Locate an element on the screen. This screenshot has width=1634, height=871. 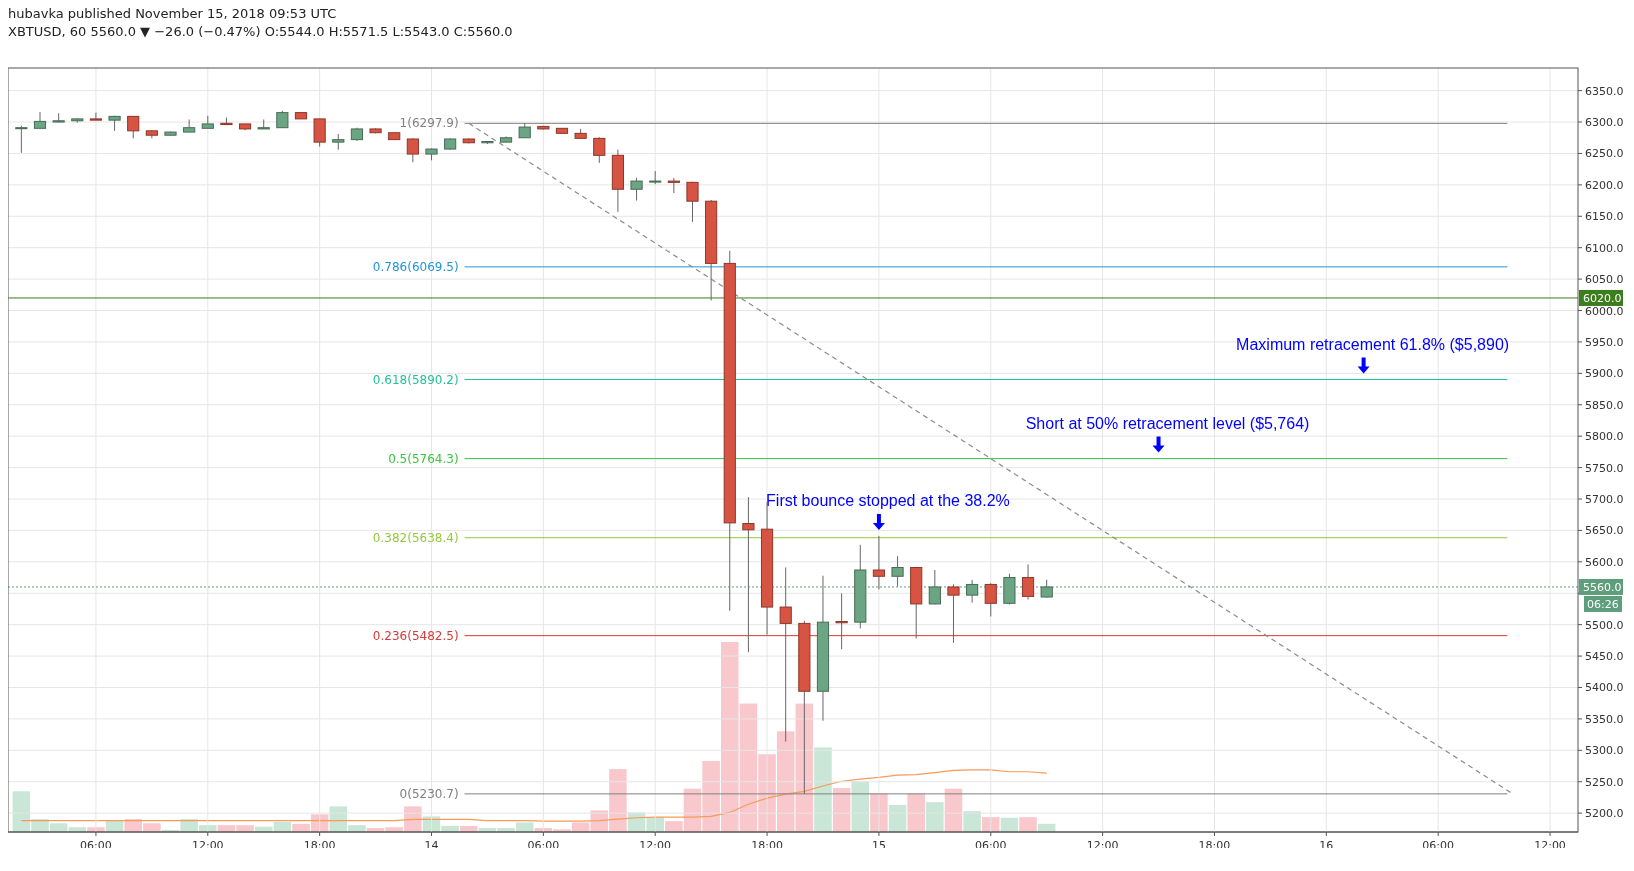
ref-line-label: 0.382(5638.4) is located at coordinates (415, 537).